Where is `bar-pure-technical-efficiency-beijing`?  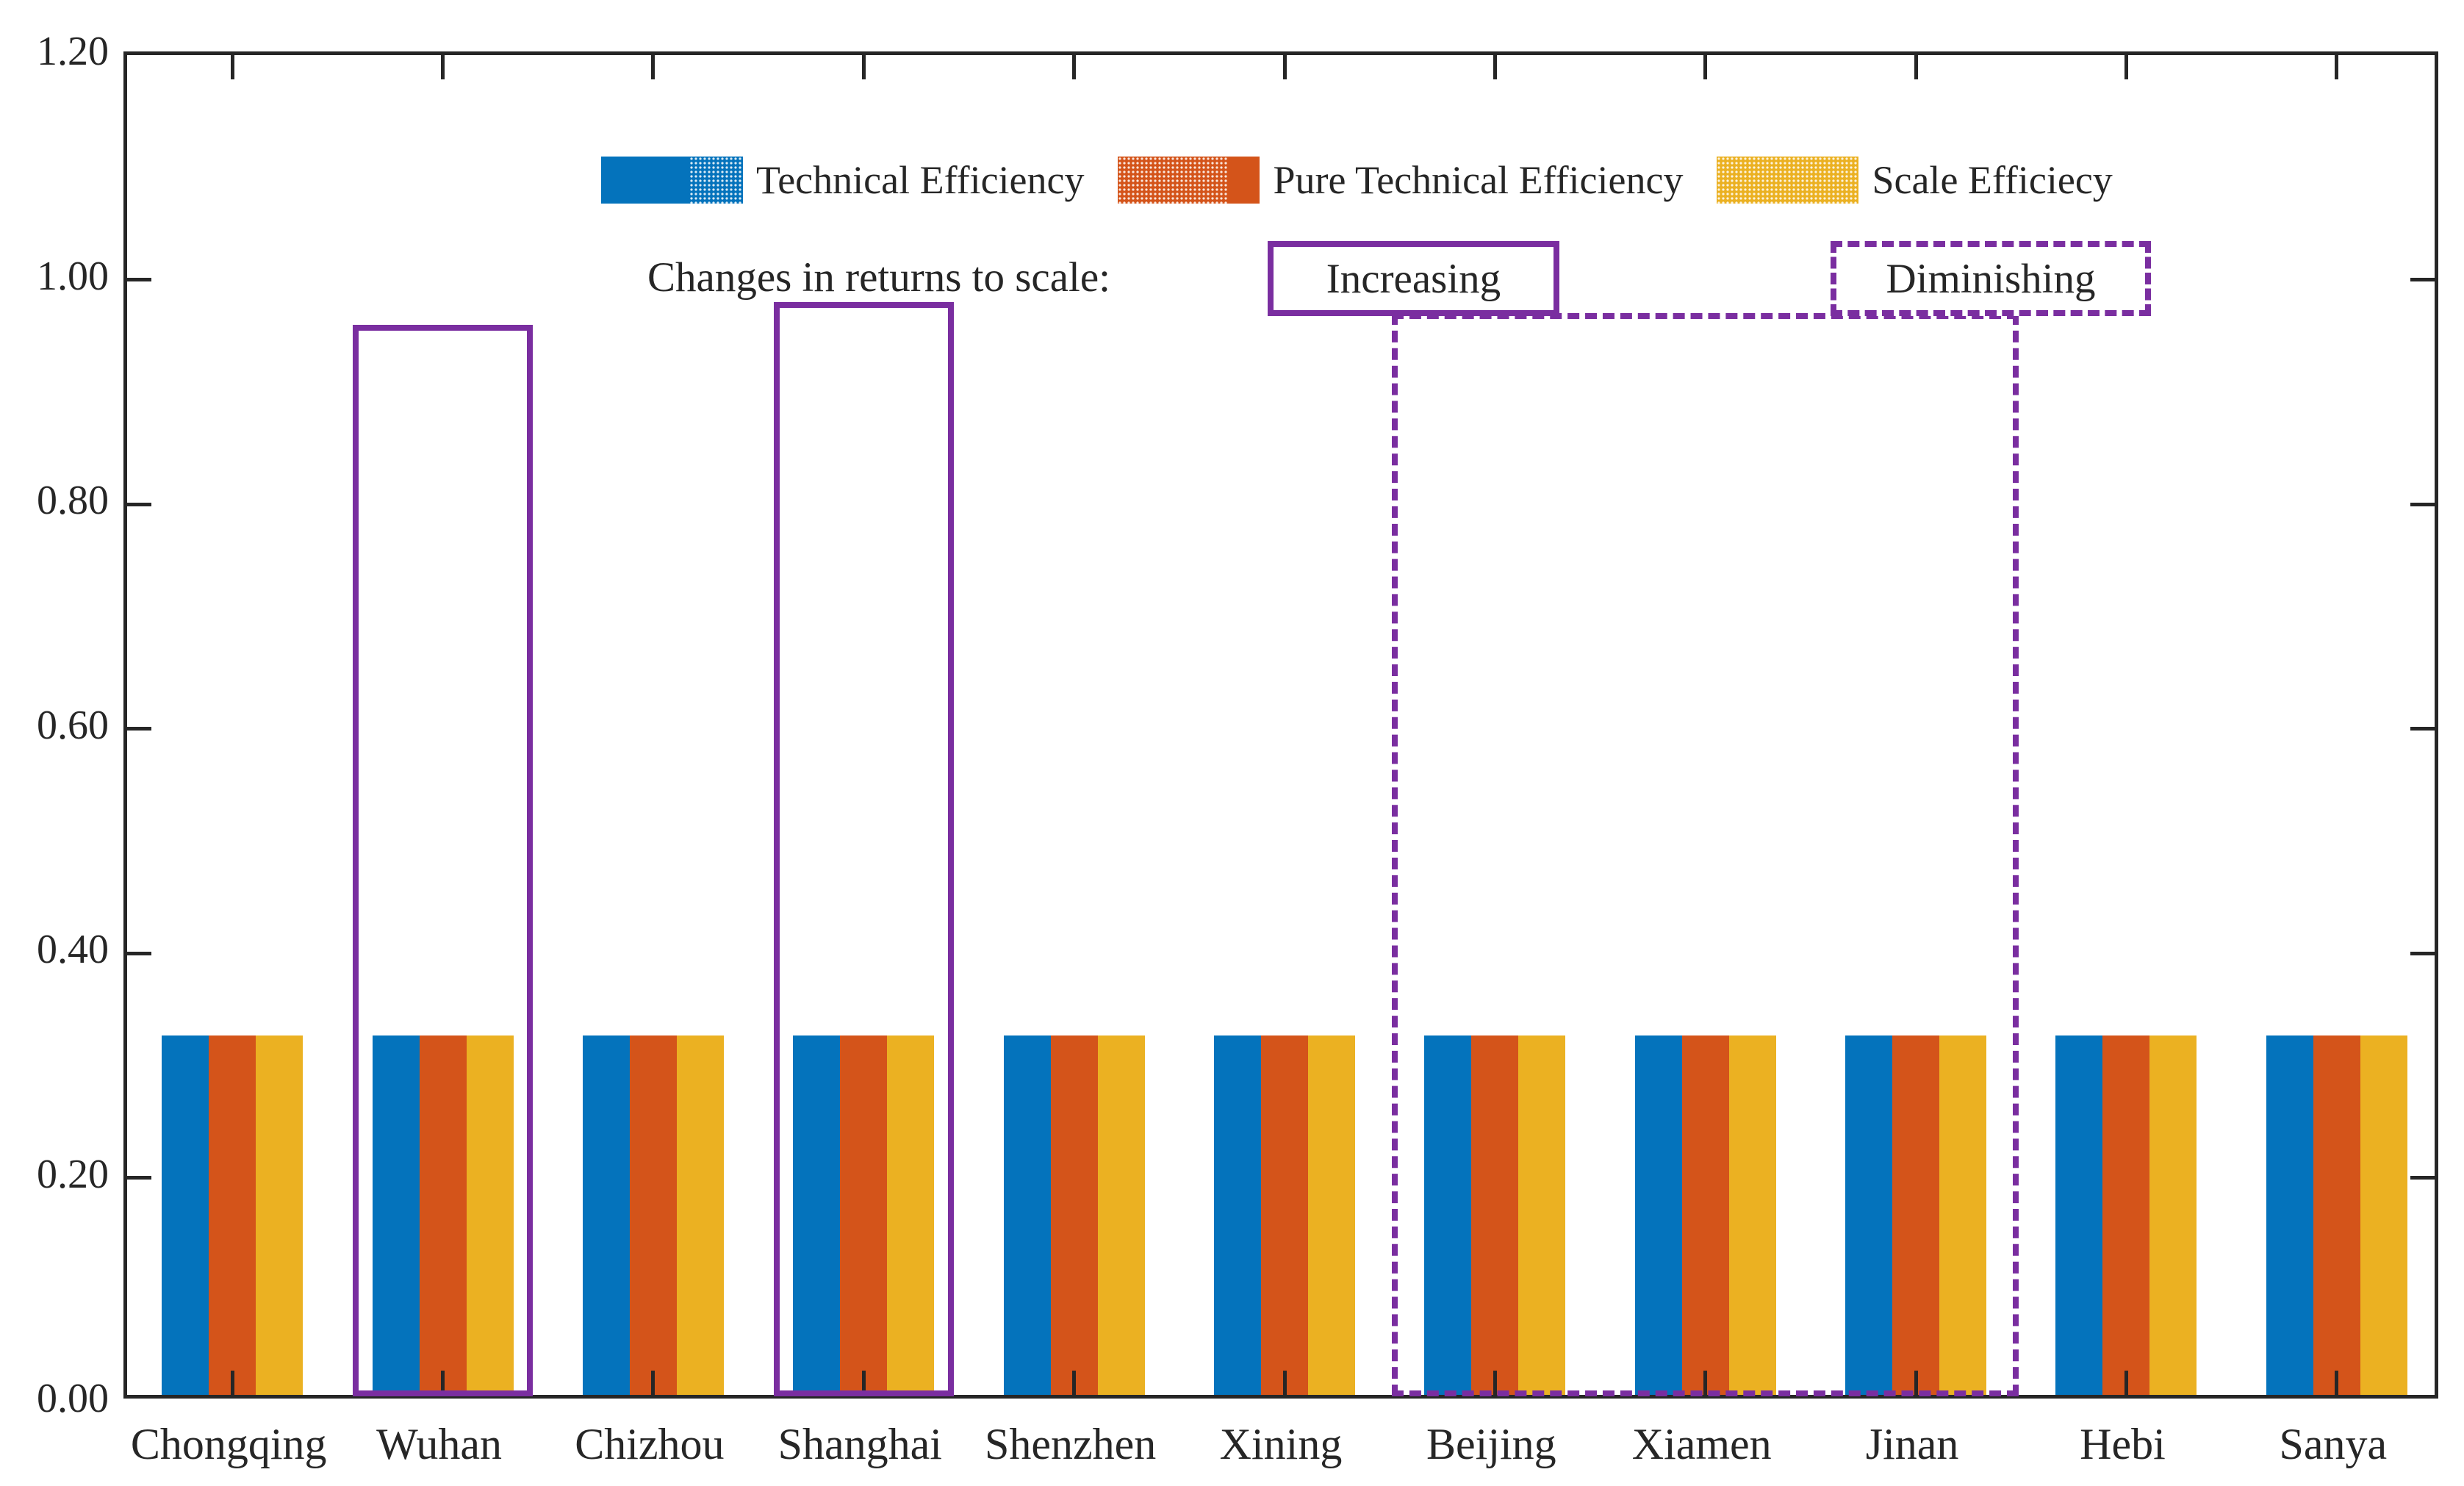
bar-pure-technical-efficiency-beijing is located at coordinates (1495, 1215).